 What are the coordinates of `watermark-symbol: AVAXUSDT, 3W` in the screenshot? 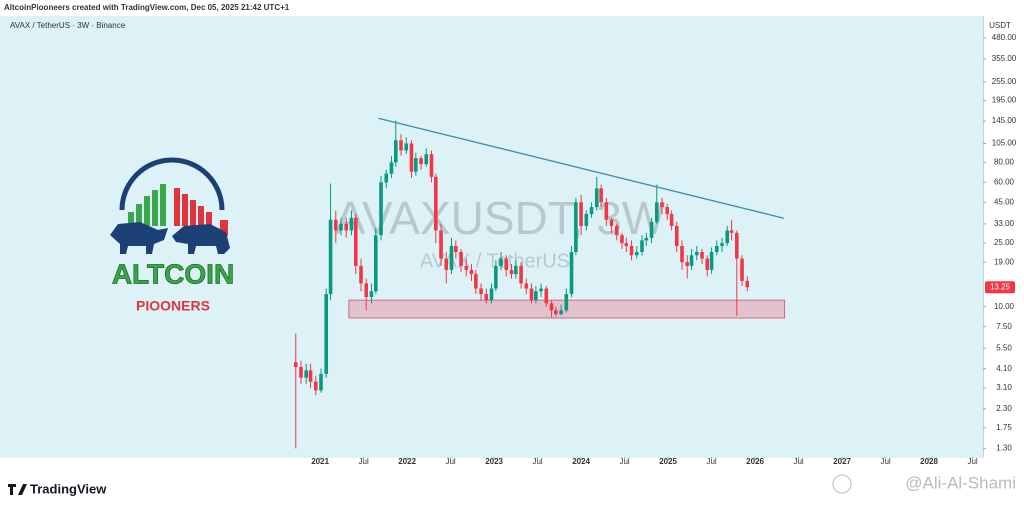 It's located at (500, 218).